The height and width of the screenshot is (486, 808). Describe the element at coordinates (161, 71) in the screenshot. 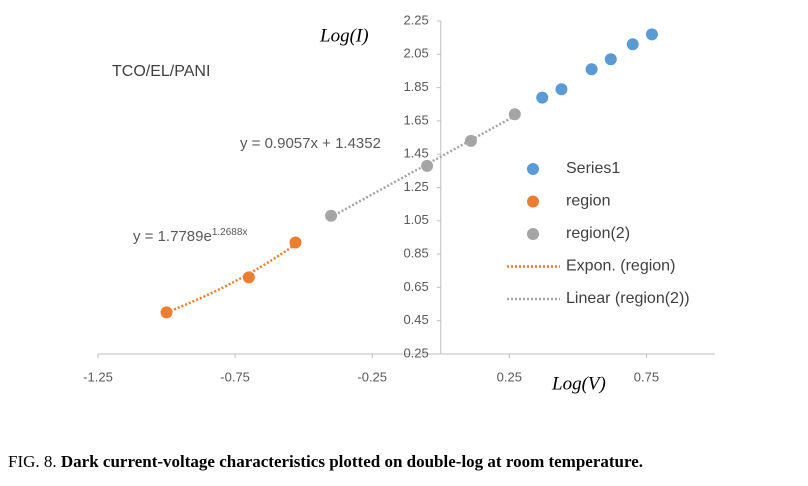

I see `annotation: TCO/EL/PANI` at that location.